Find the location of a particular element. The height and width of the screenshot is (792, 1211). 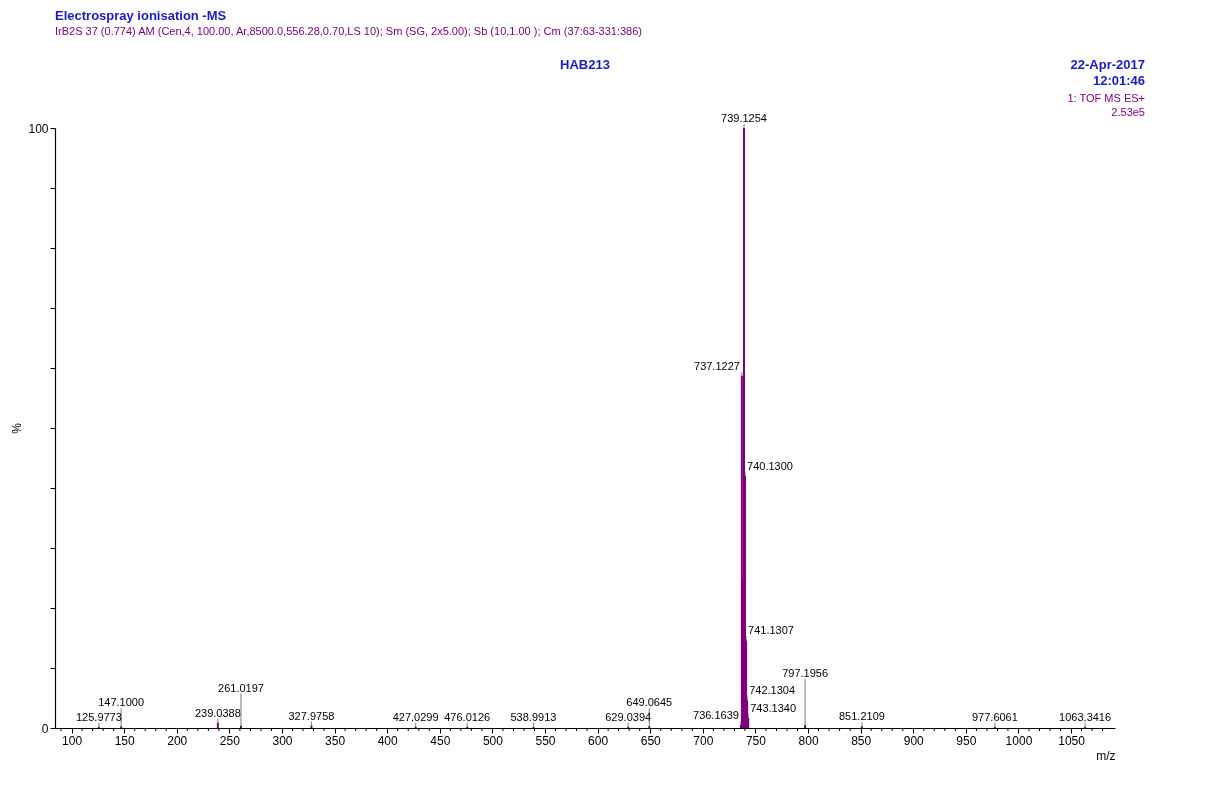

x-tick-label: 400 is located at coordinates (388, 740).